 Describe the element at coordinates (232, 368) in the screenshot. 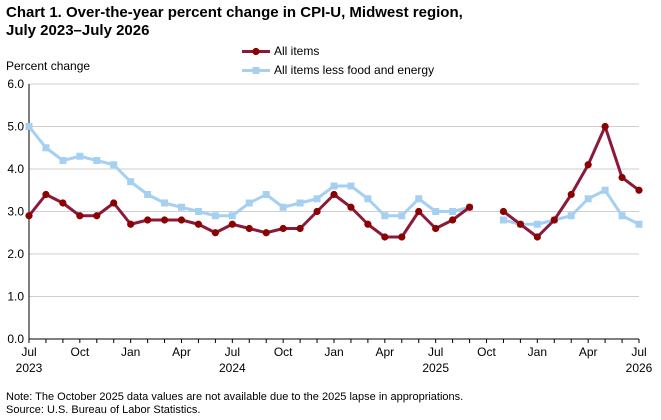

I see `x-tick-year-label: 2024` at that location.